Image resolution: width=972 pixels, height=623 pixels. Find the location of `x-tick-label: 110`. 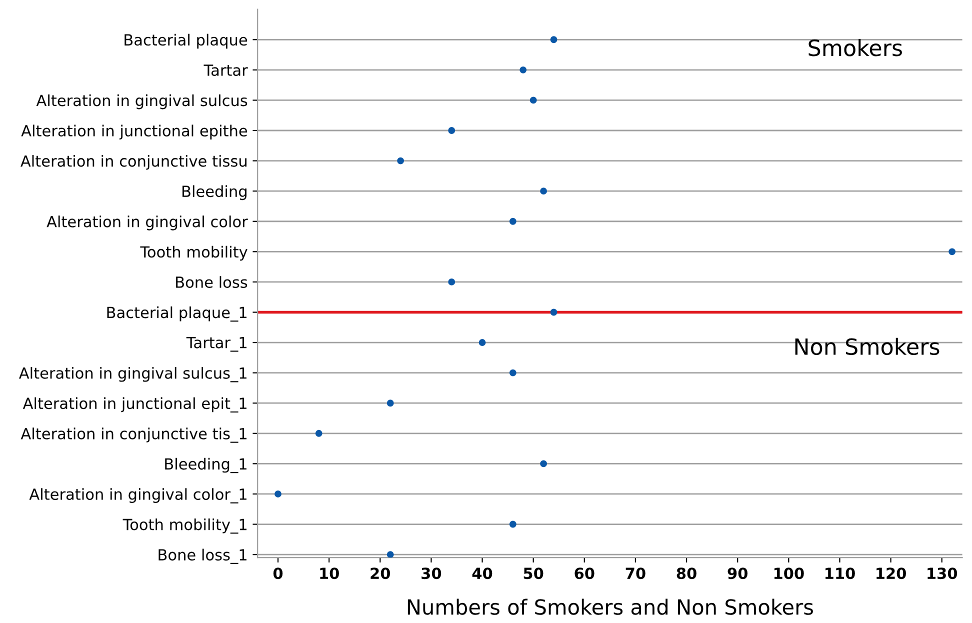

x-tick-label: 110 is located at coordinates (840, 574).